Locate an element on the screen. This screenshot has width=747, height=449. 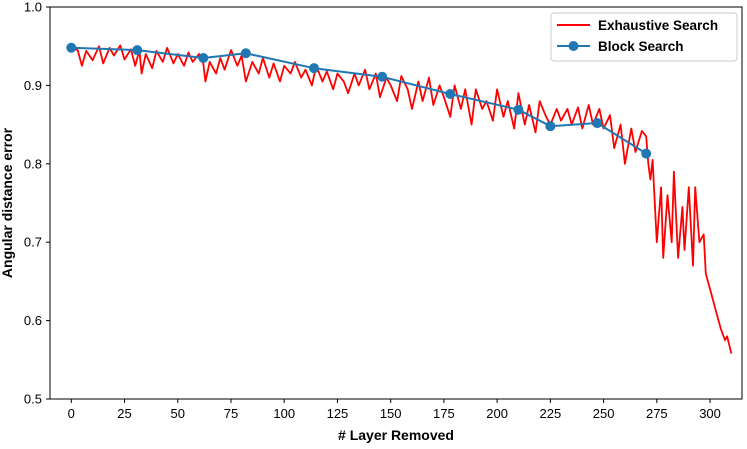
x-tick-label: 275 is located at coordinates (657, 413).